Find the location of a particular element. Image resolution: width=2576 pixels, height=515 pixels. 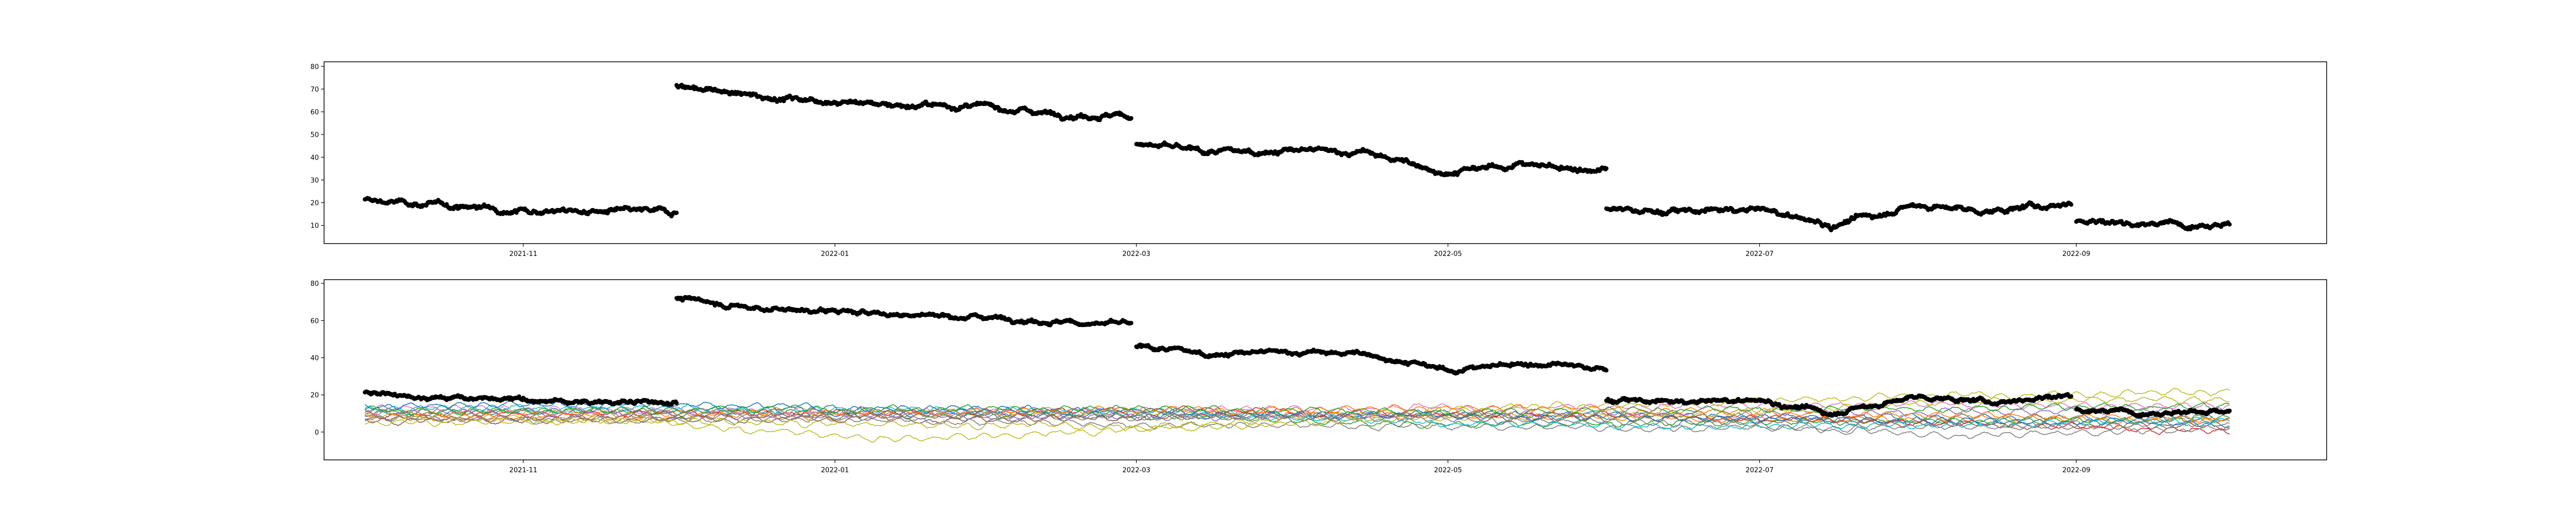

top-x-tick-label: 2022-01 is located at coordinates (835, 254).